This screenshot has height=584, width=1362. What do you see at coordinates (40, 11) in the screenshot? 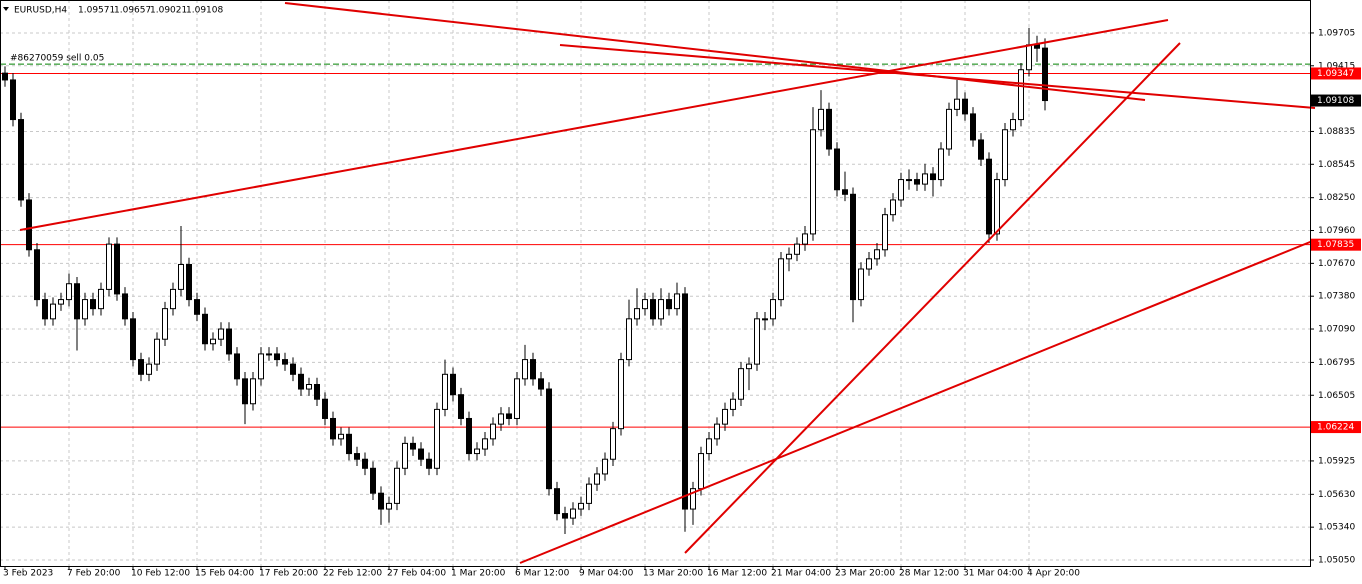
I see `symbol-label: EURUSD,H4` at bounding box center [40, 11].